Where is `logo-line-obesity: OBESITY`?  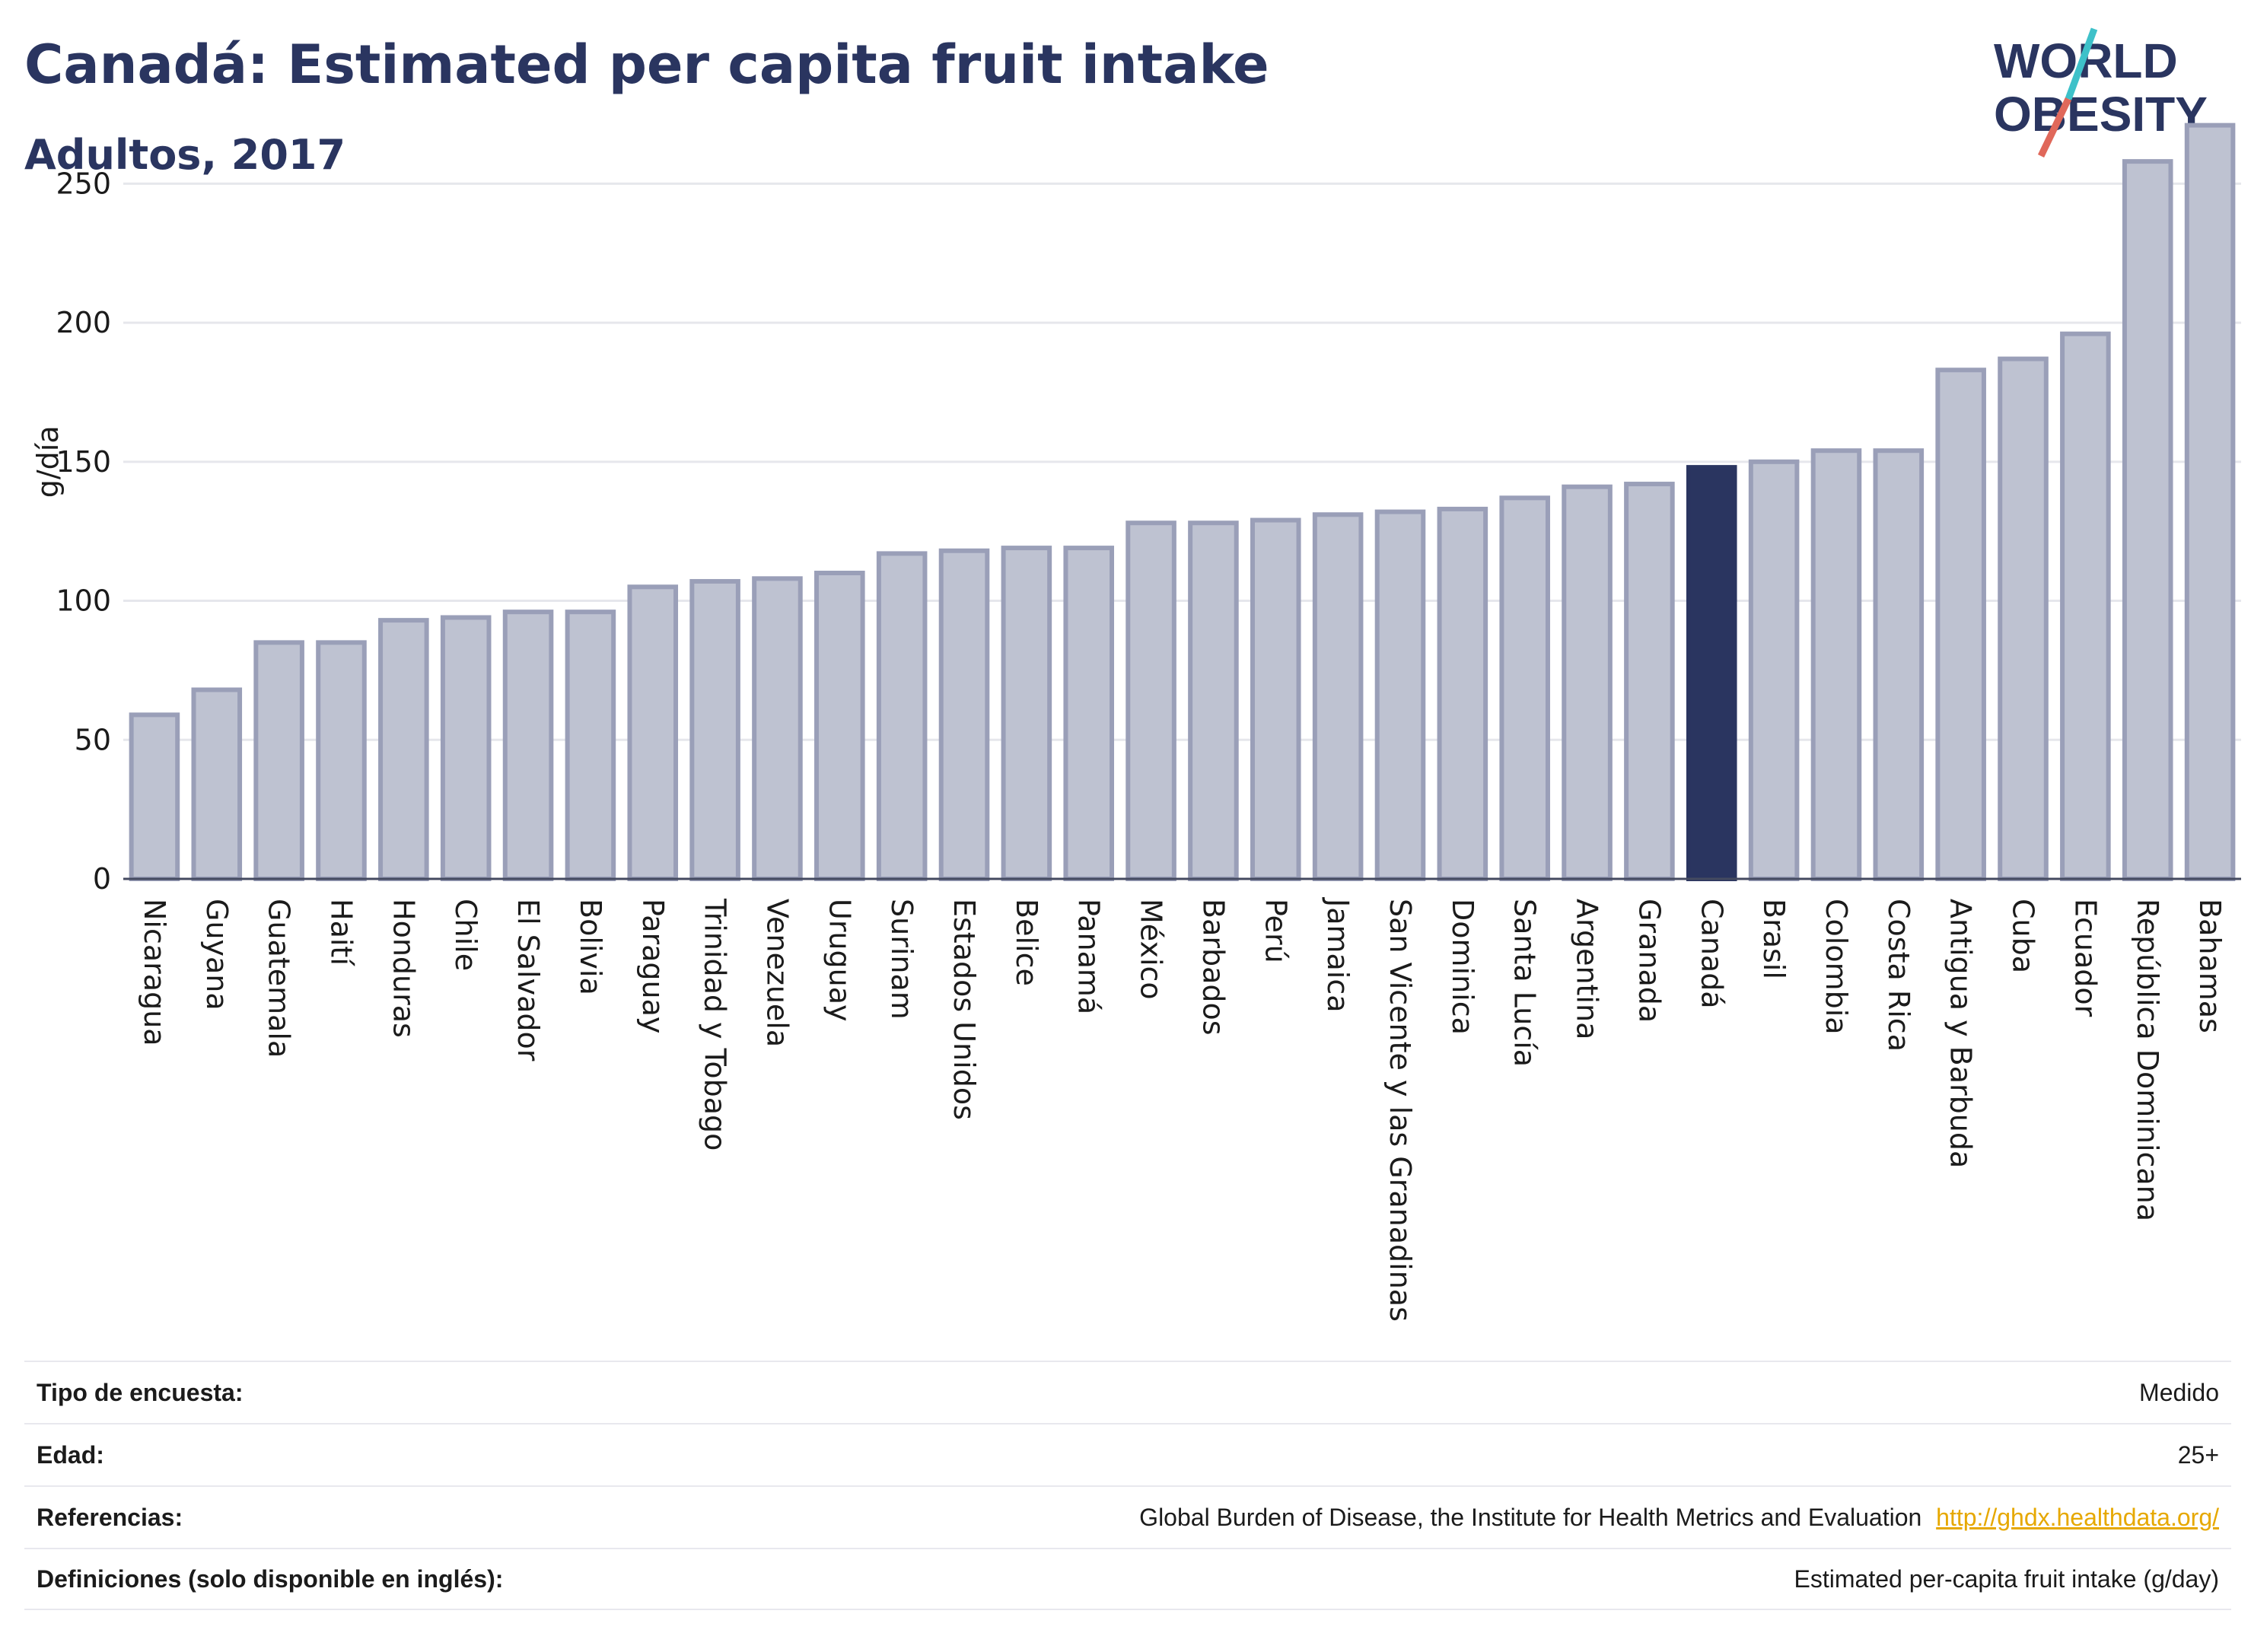 logo-line-obesity: OBESITY is located at coordinates (2101, 114).